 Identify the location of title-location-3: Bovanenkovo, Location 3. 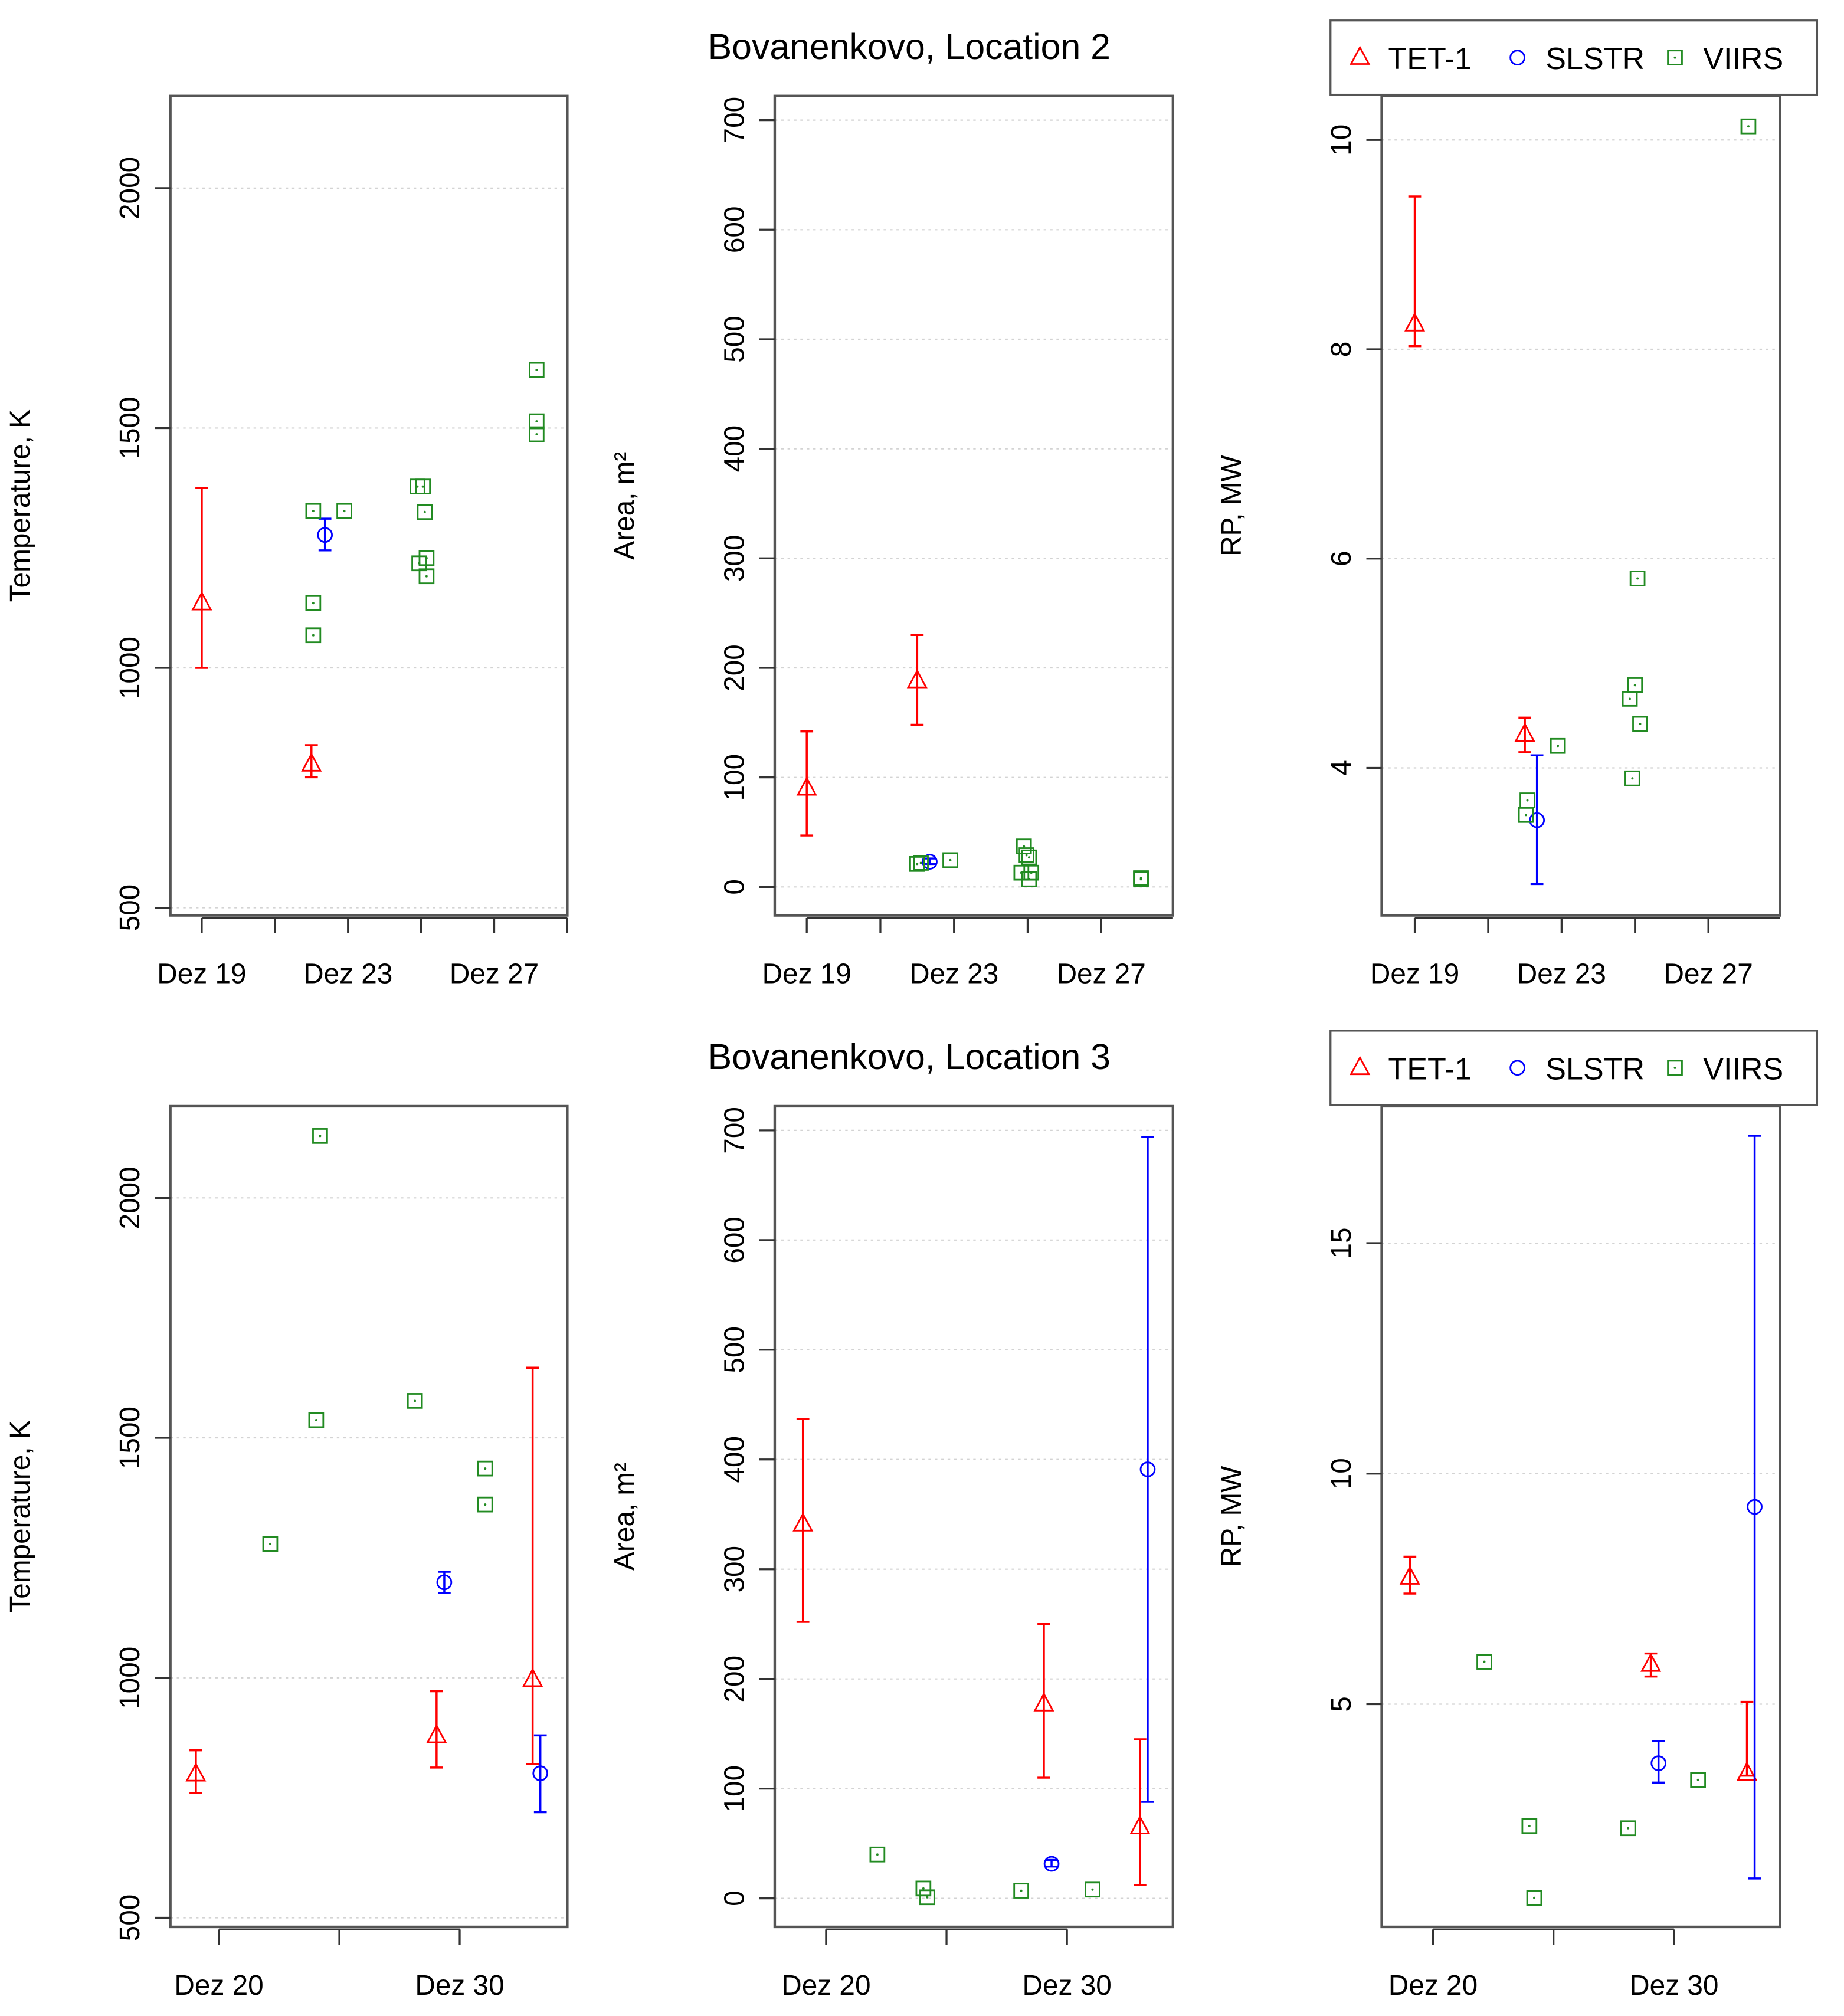
(910, 1057).